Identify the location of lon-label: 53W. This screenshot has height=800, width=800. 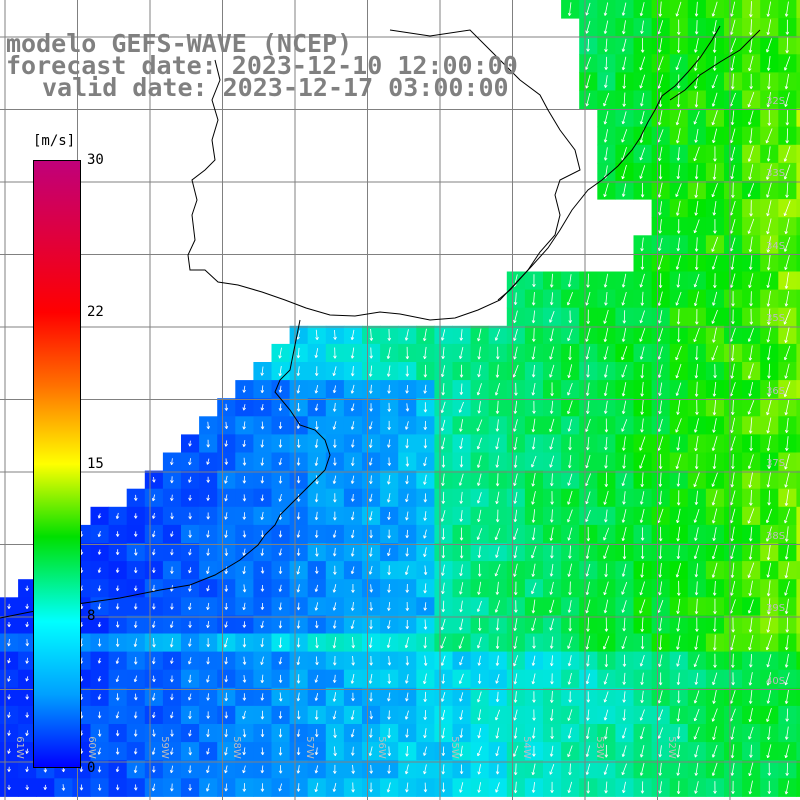
(599, 747).